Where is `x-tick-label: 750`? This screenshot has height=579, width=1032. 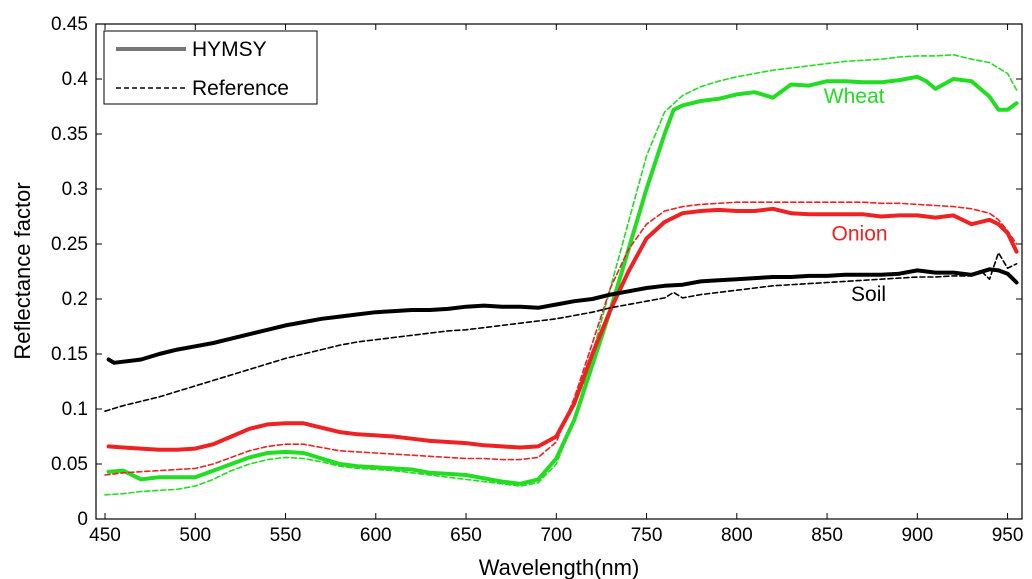 x-tick-label: 750 is located at coordinates (647, 535).